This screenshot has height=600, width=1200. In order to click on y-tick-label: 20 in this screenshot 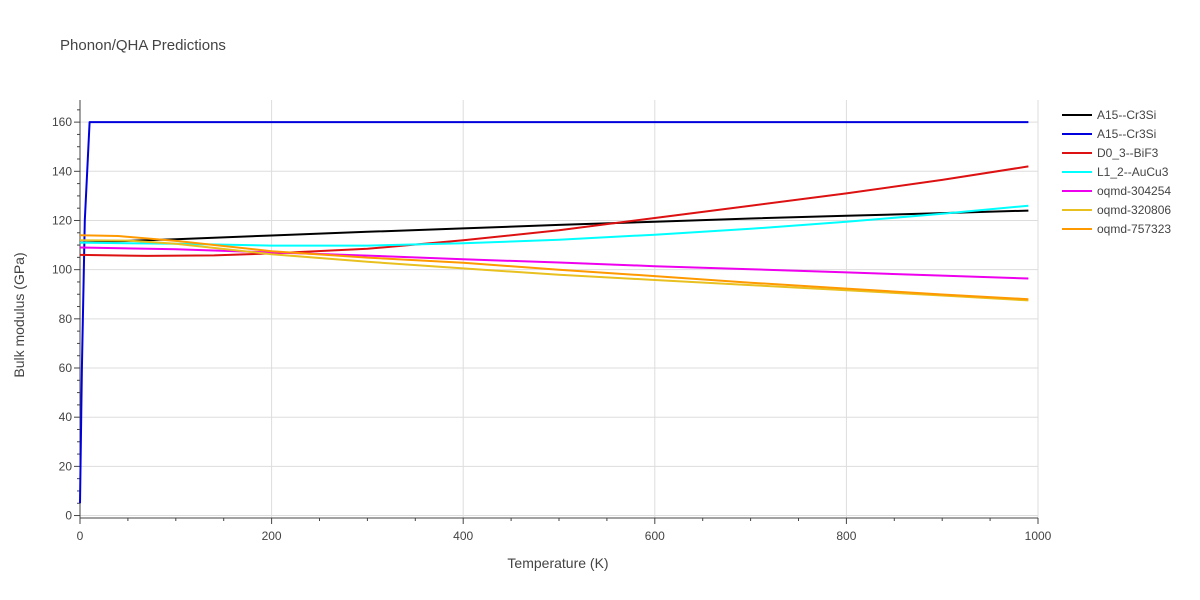, I will do `click(66, 466)`.